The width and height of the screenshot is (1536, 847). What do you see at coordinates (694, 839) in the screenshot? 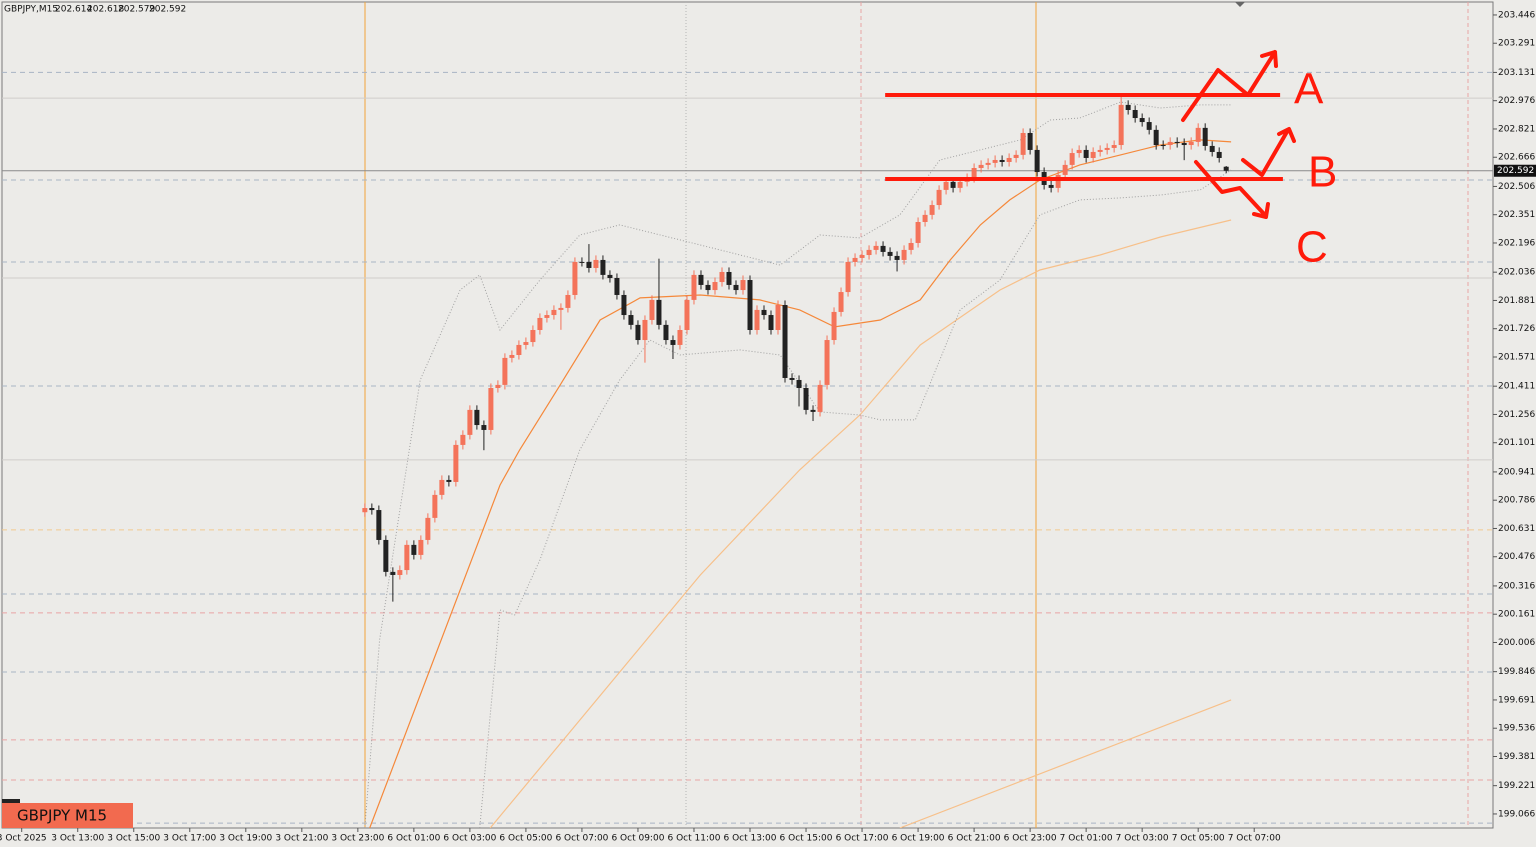
I see `x-tick-label: 6 Oct 11:00` at bounding box center [694, 839].